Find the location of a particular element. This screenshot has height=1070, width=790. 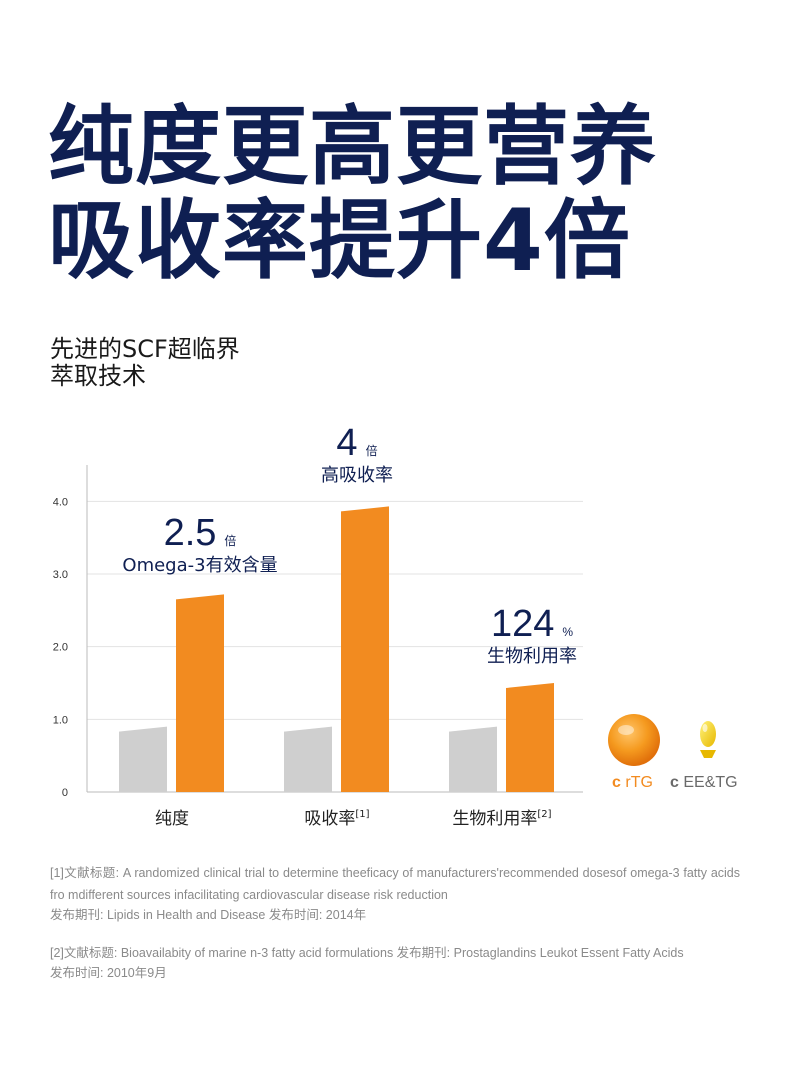

orange-softgel-icon is located at coordinates (634, 740).